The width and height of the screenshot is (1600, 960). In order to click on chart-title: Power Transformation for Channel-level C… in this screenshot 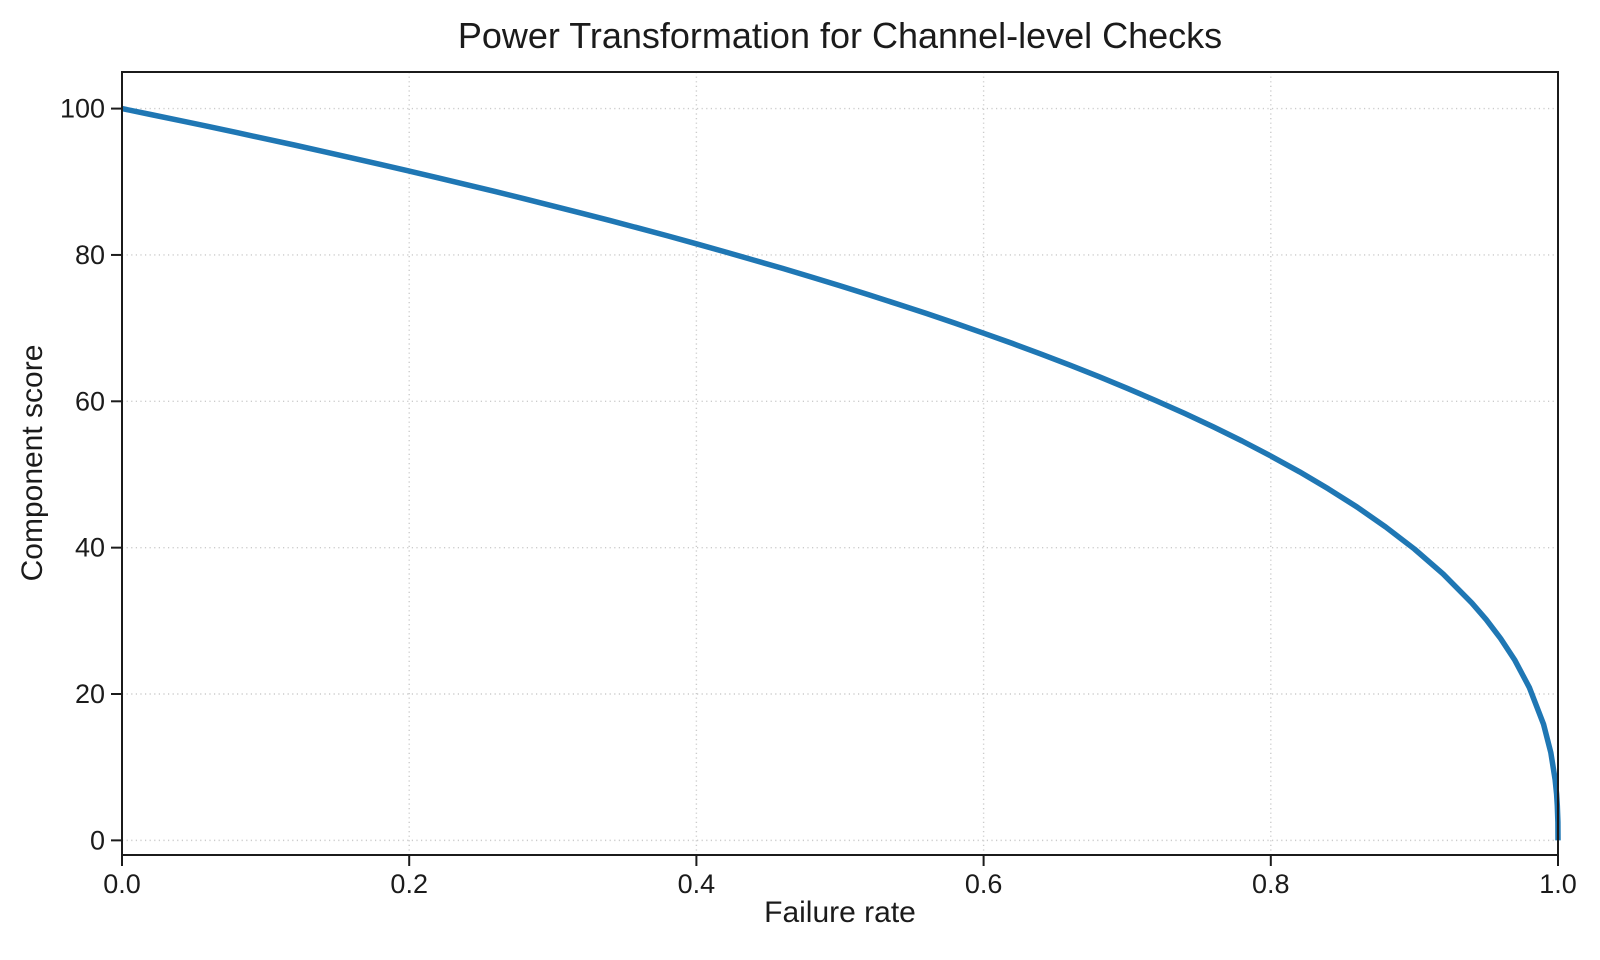, I will do `click(840, 35)`.